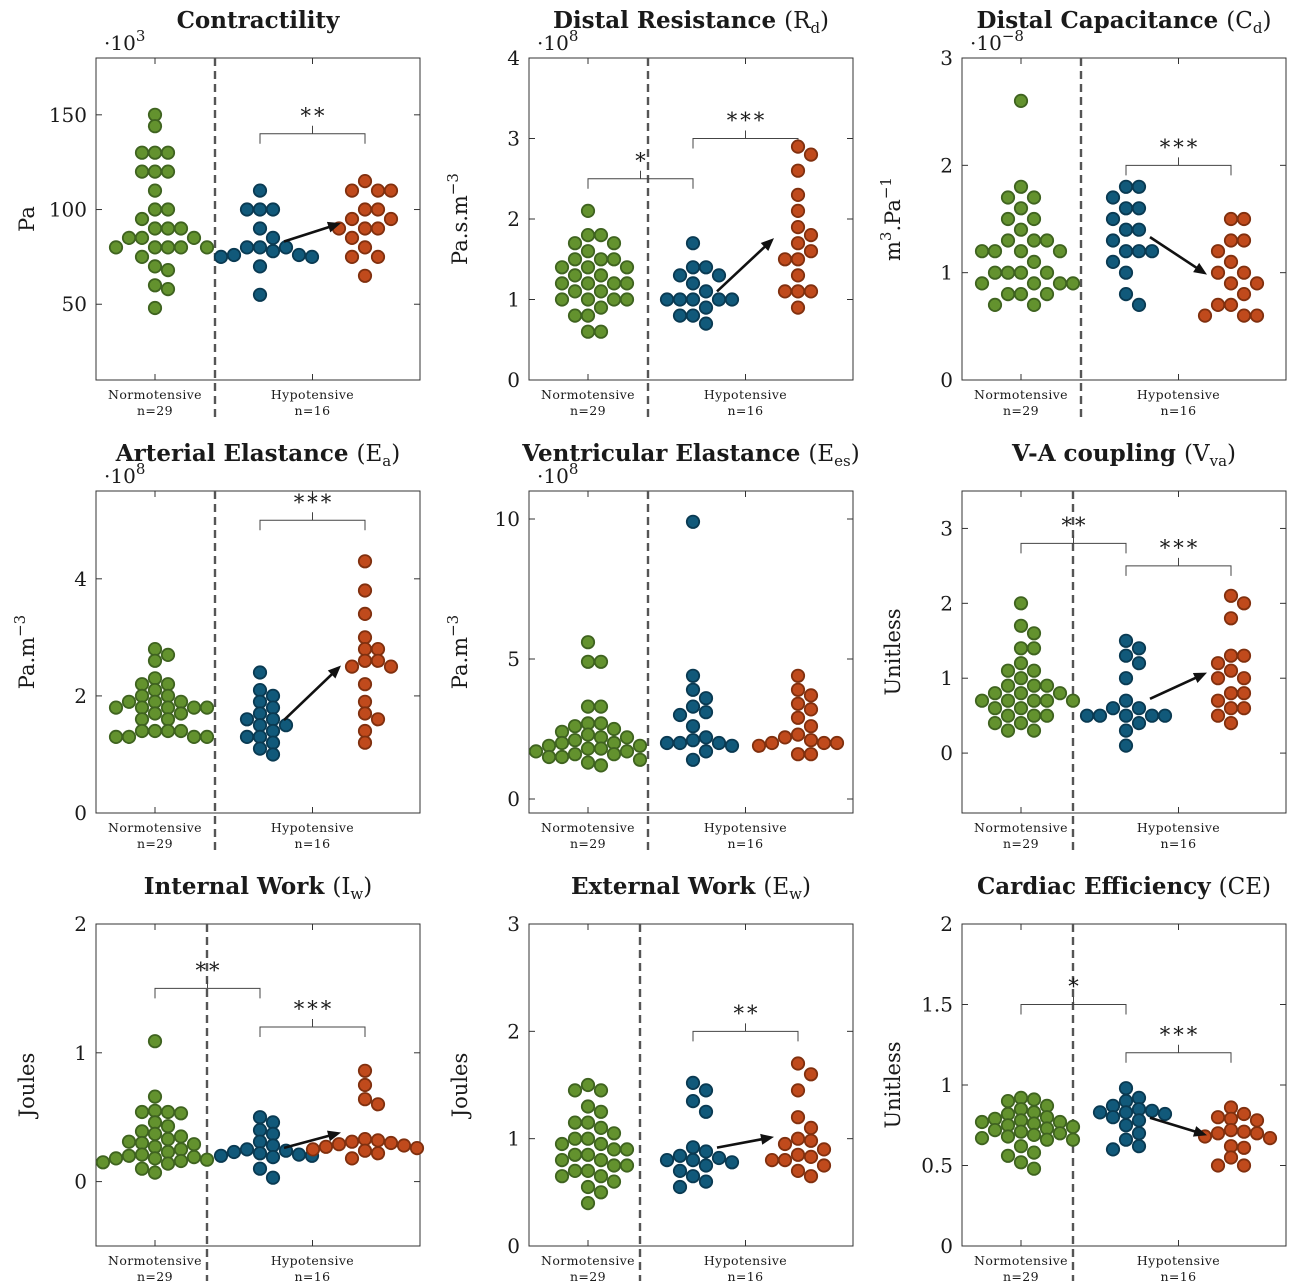  I want to click on panel-title: Distal Resistance (Rd), so click(691, 22).